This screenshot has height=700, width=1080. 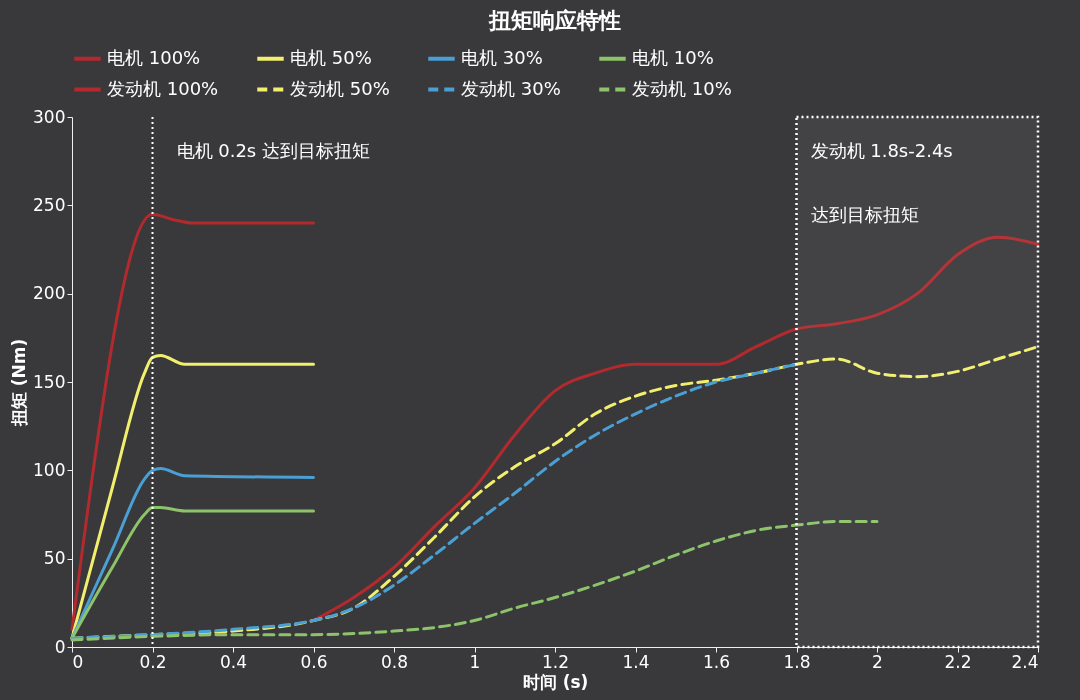 What do you see at coordinates (475, 661) in the screenshot?
I see `x-tick-label: 1` at bounding box center [475, 661].